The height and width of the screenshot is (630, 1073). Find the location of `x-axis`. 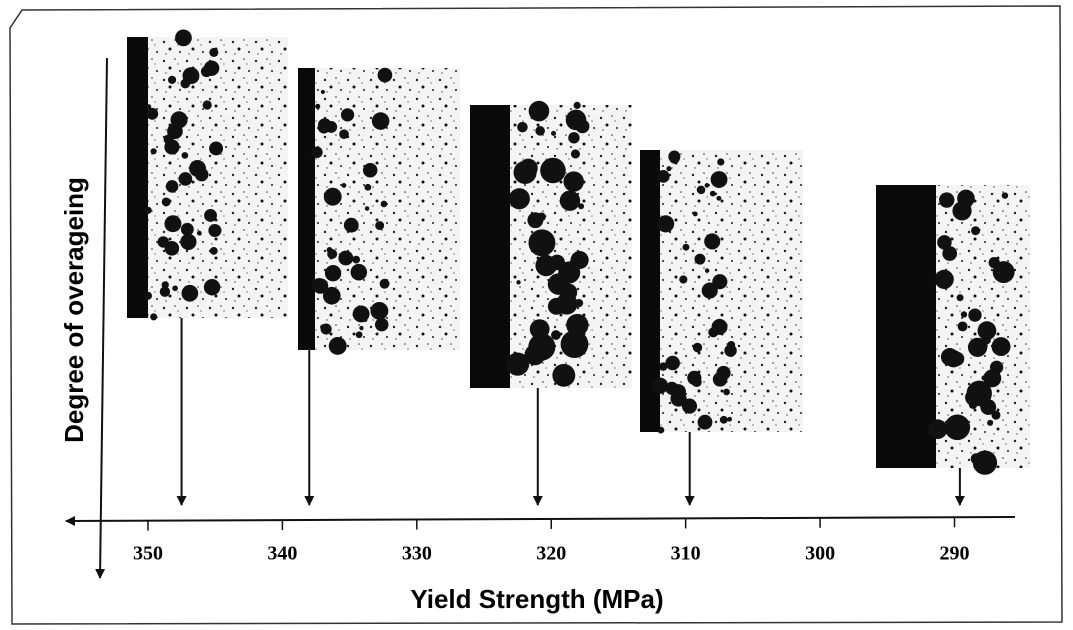

x-axis is located at coordinates (540, 520).